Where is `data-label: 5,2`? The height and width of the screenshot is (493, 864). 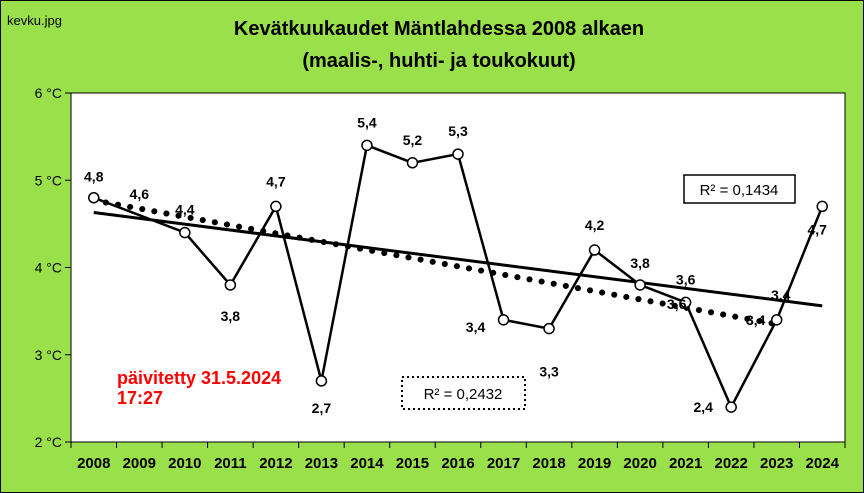
data-label: 5,2 is located at coordinates (413, 140).